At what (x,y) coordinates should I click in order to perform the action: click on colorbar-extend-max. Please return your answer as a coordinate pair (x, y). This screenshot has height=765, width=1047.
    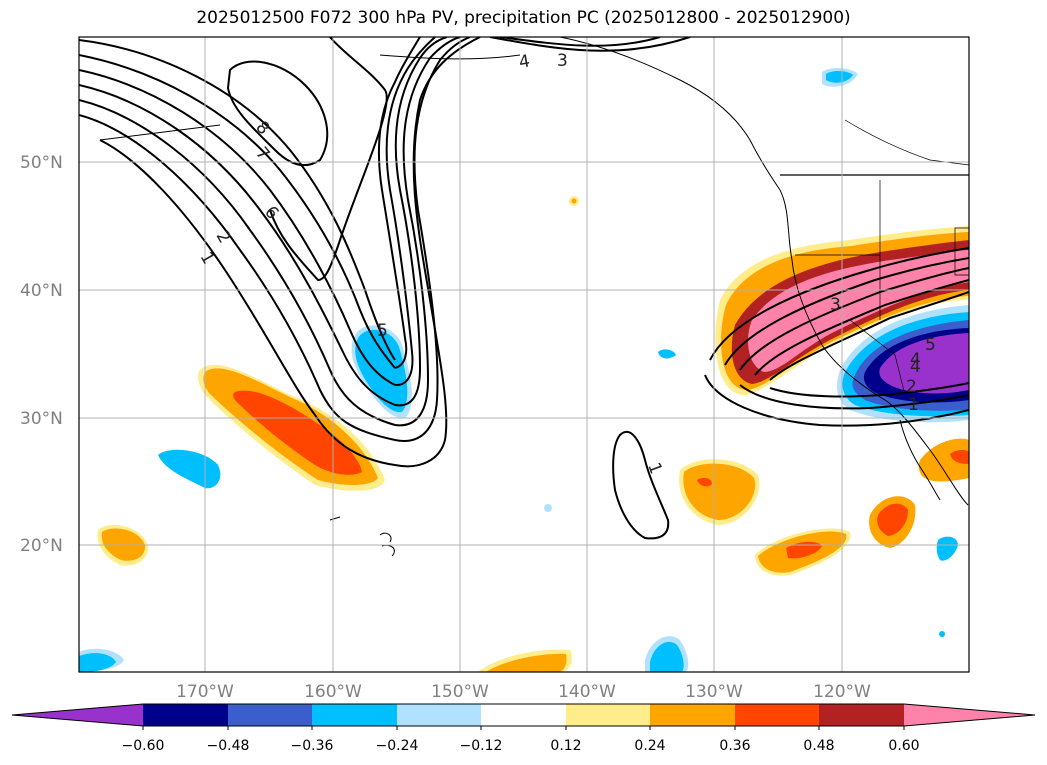
    Looking at the image, I should click on (969, 715).